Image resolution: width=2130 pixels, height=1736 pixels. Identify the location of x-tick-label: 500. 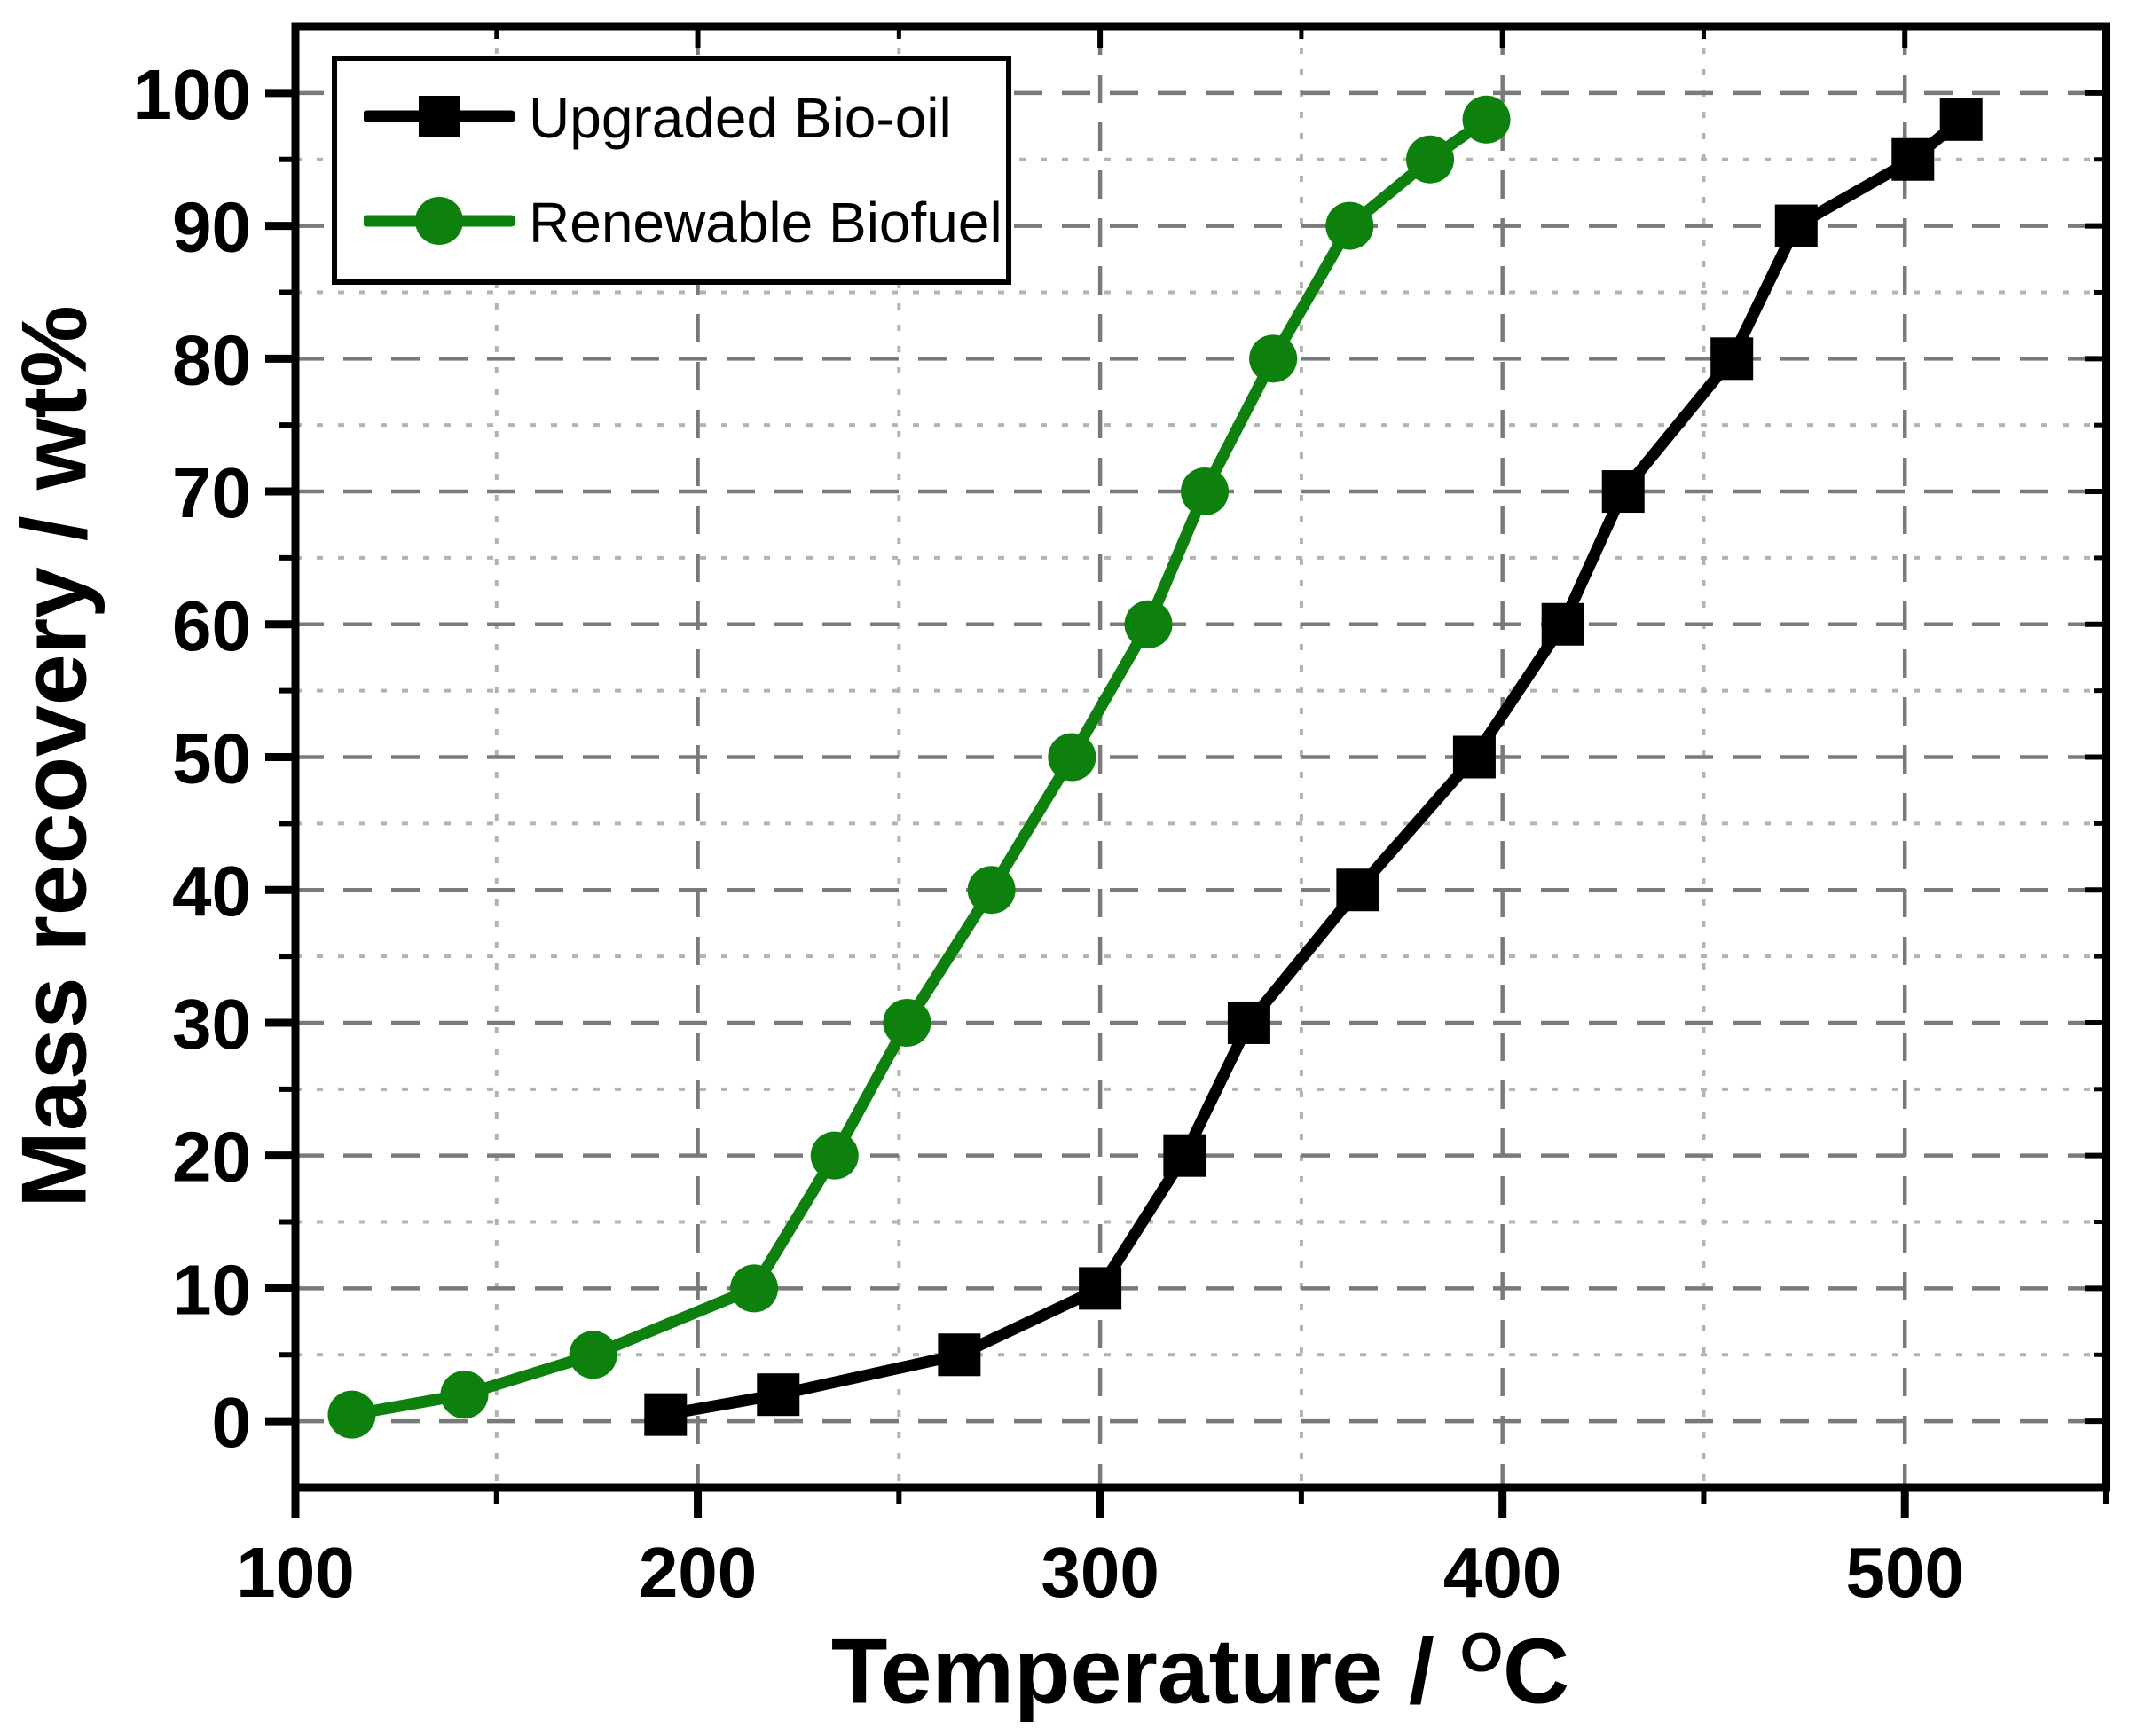
(1904, 1572).